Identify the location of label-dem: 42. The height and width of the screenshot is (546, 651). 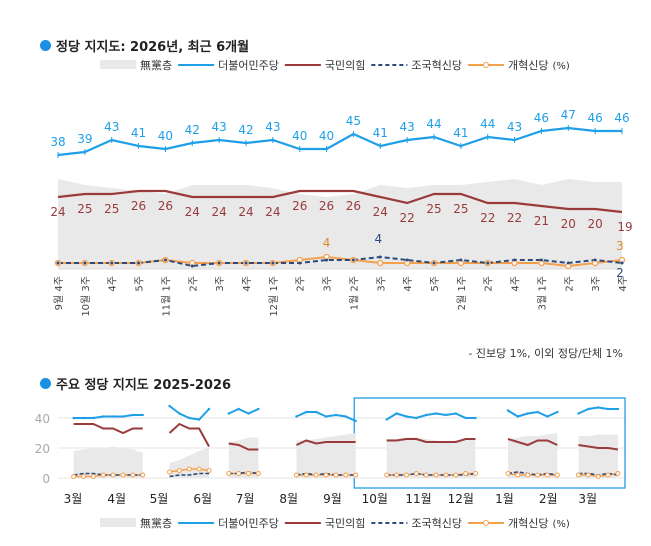
(192, 130).